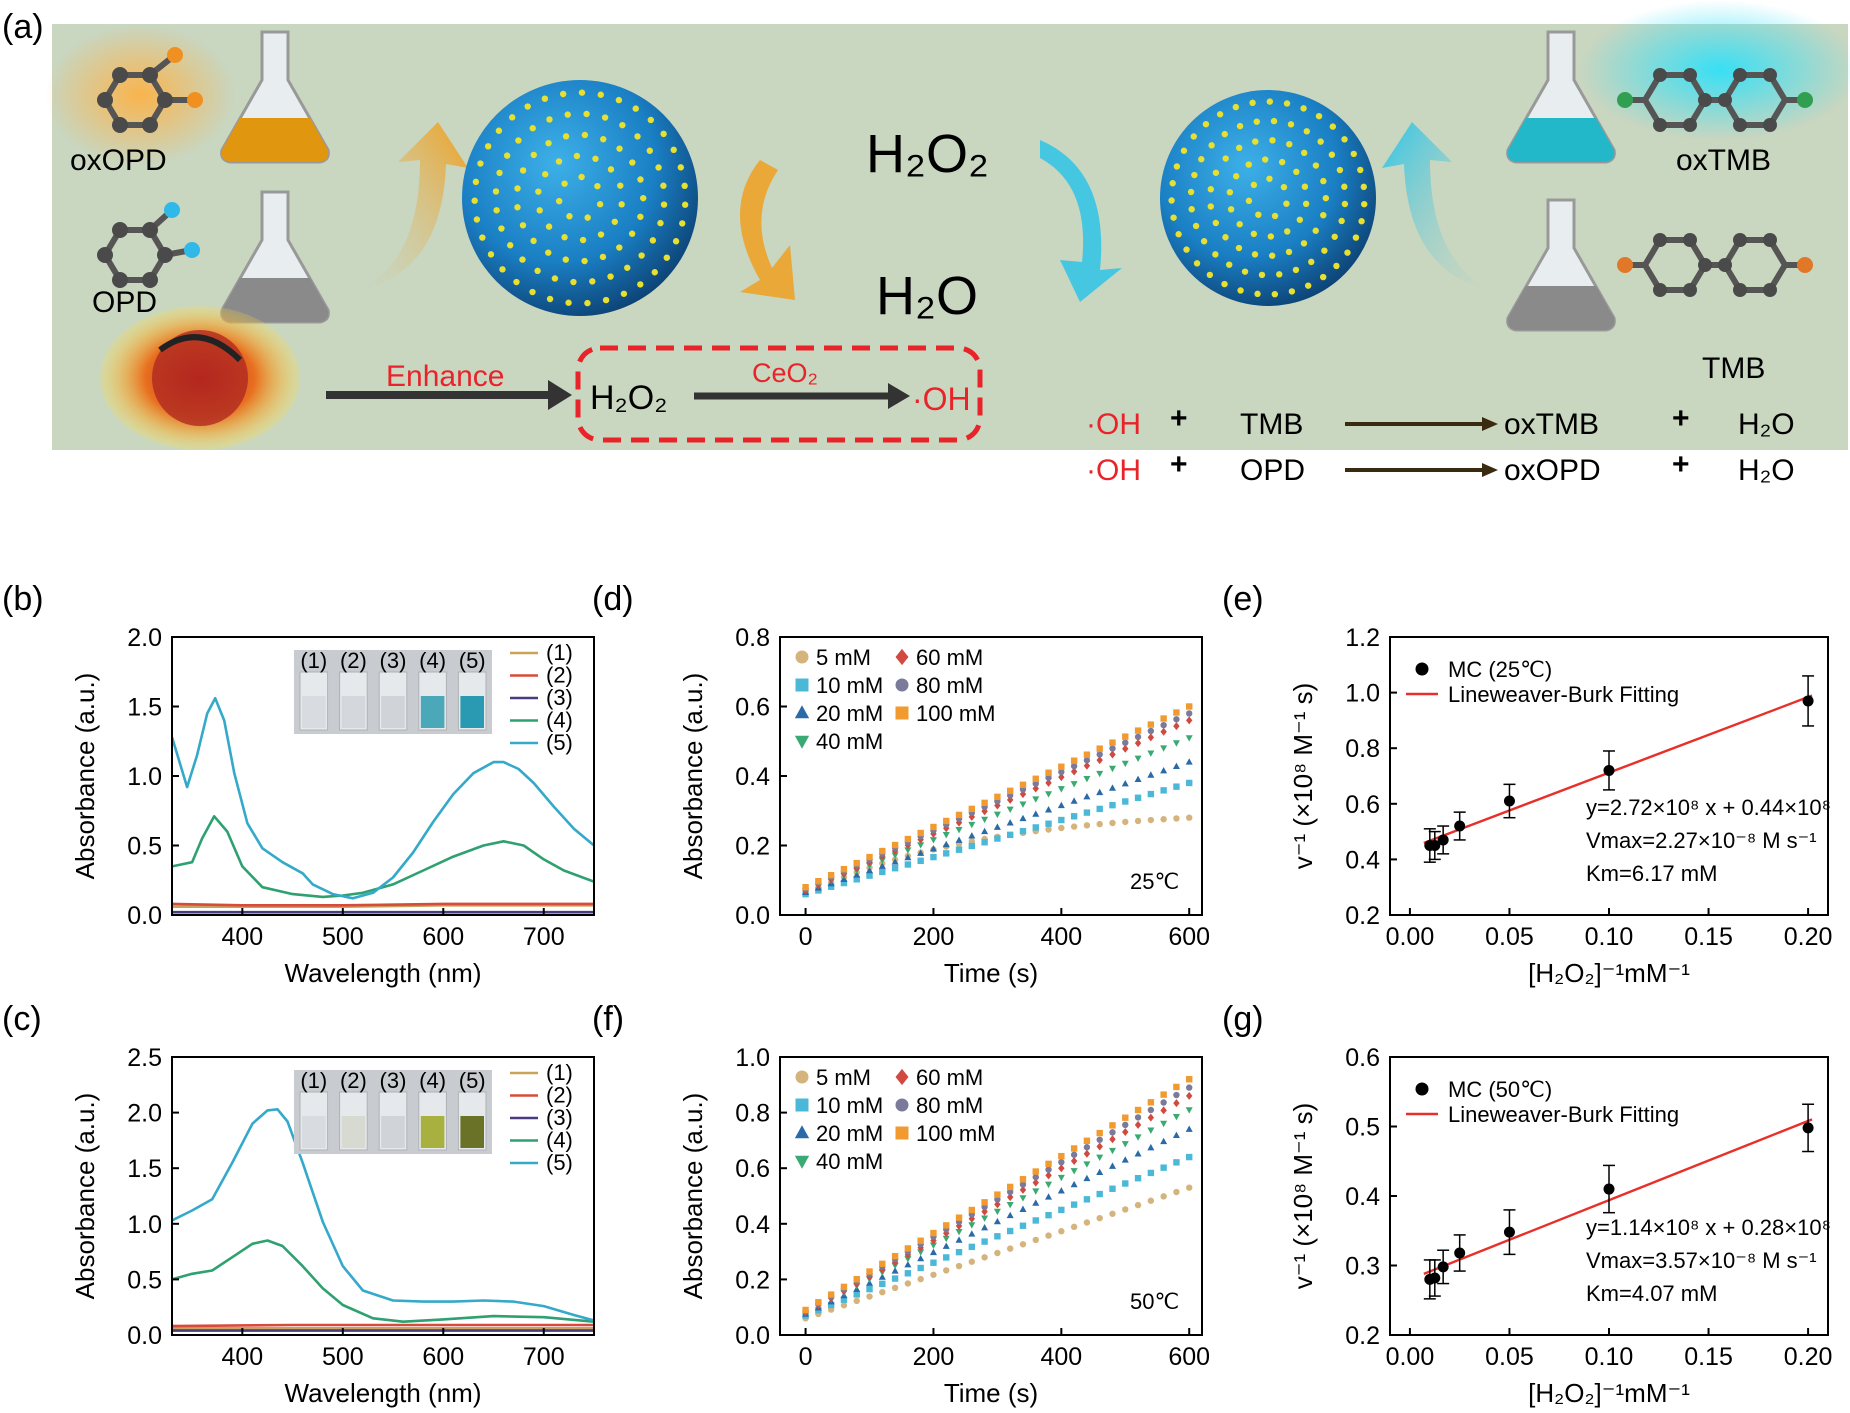 The image size is (1850, 1413). What do you see at coordinates (1362, 749) in the screenshot?
I see `y-tick-label: 0.8` at bounding box center [1362, 749].